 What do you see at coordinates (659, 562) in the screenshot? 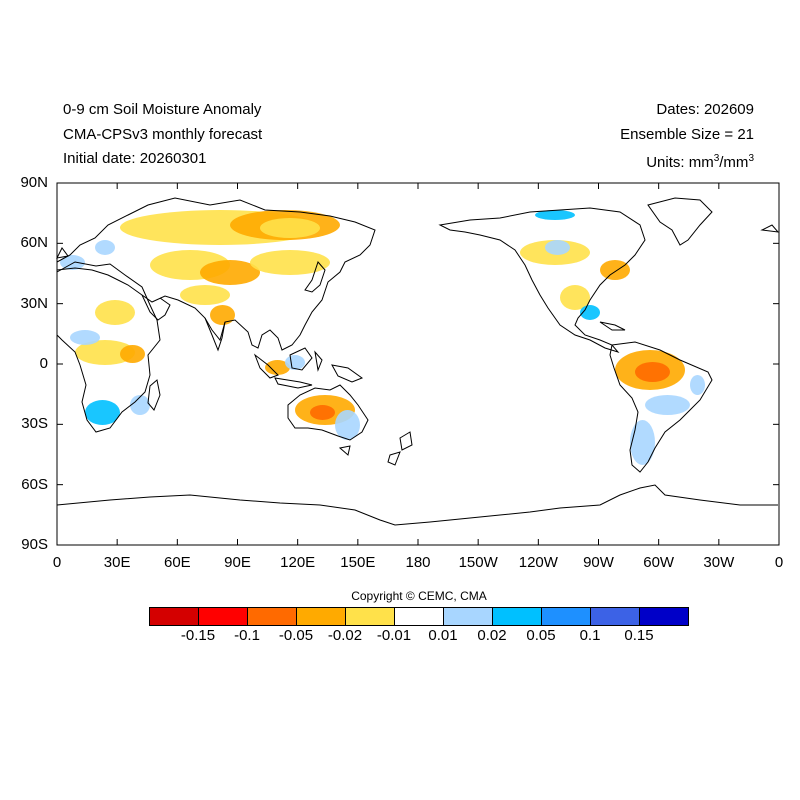
I see `lon-label: 60W` at bounding box center [659, 562].